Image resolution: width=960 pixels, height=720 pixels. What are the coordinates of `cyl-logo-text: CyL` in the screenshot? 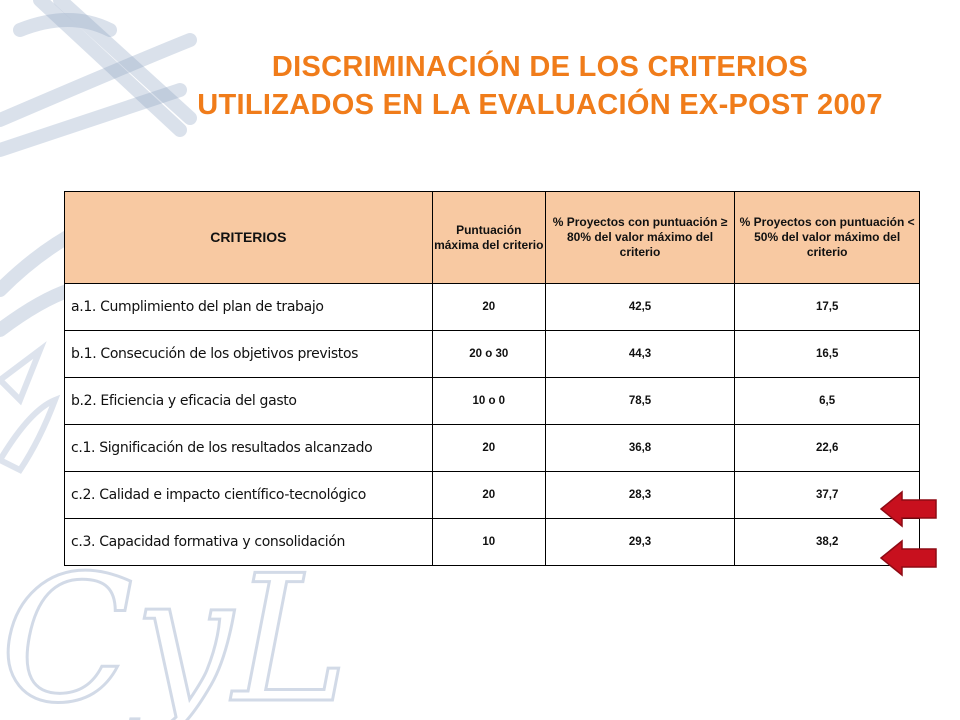 It's located at (174, 629).